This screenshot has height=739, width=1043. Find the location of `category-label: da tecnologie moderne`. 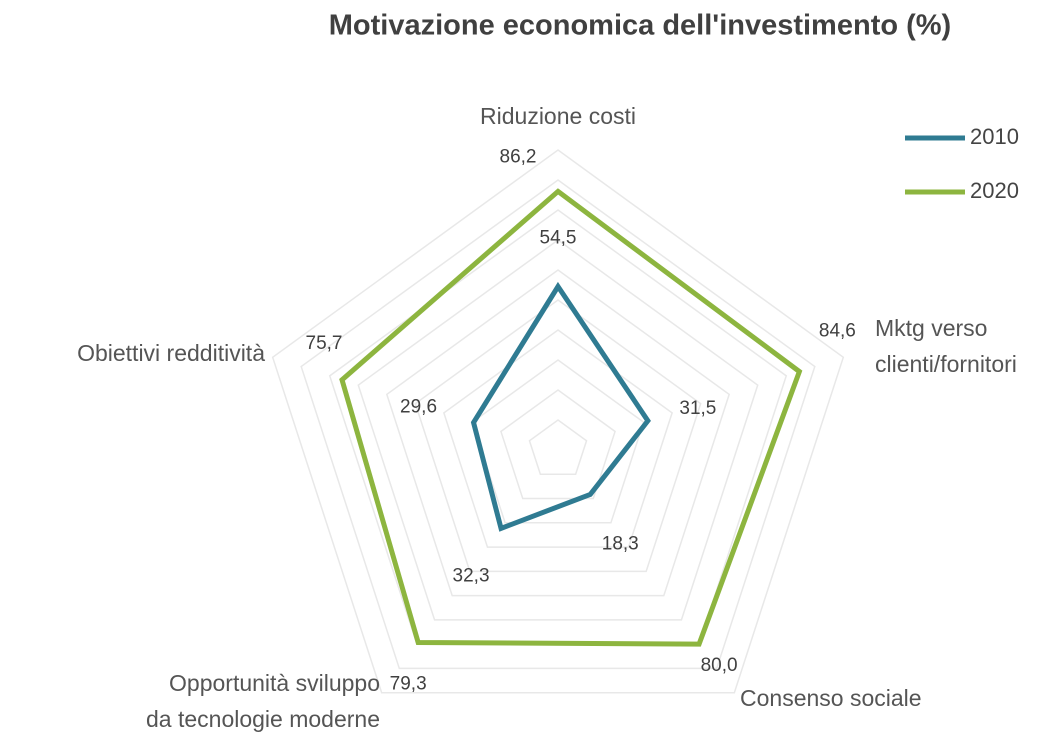

category-label: da tecnologie moderne is located at coordinates (263, 719).